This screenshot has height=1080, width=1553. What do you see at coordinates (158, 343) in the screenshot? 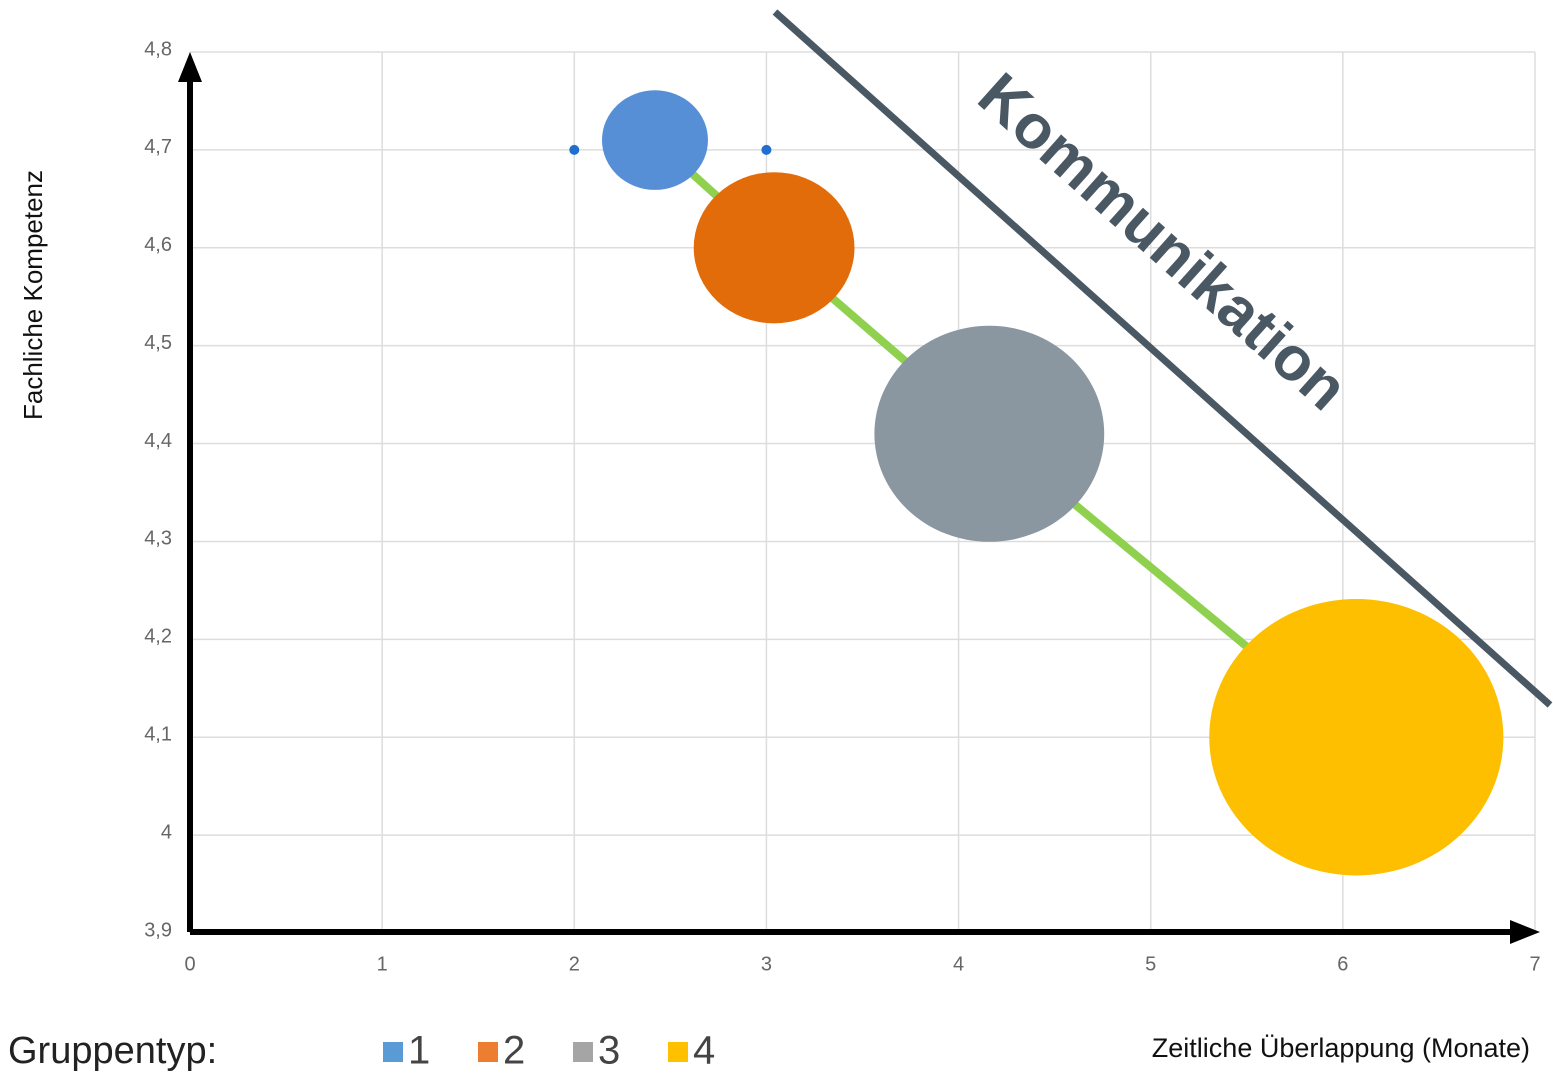
I see `y-tick-label: 4,5` at bounding box center [158, 343].